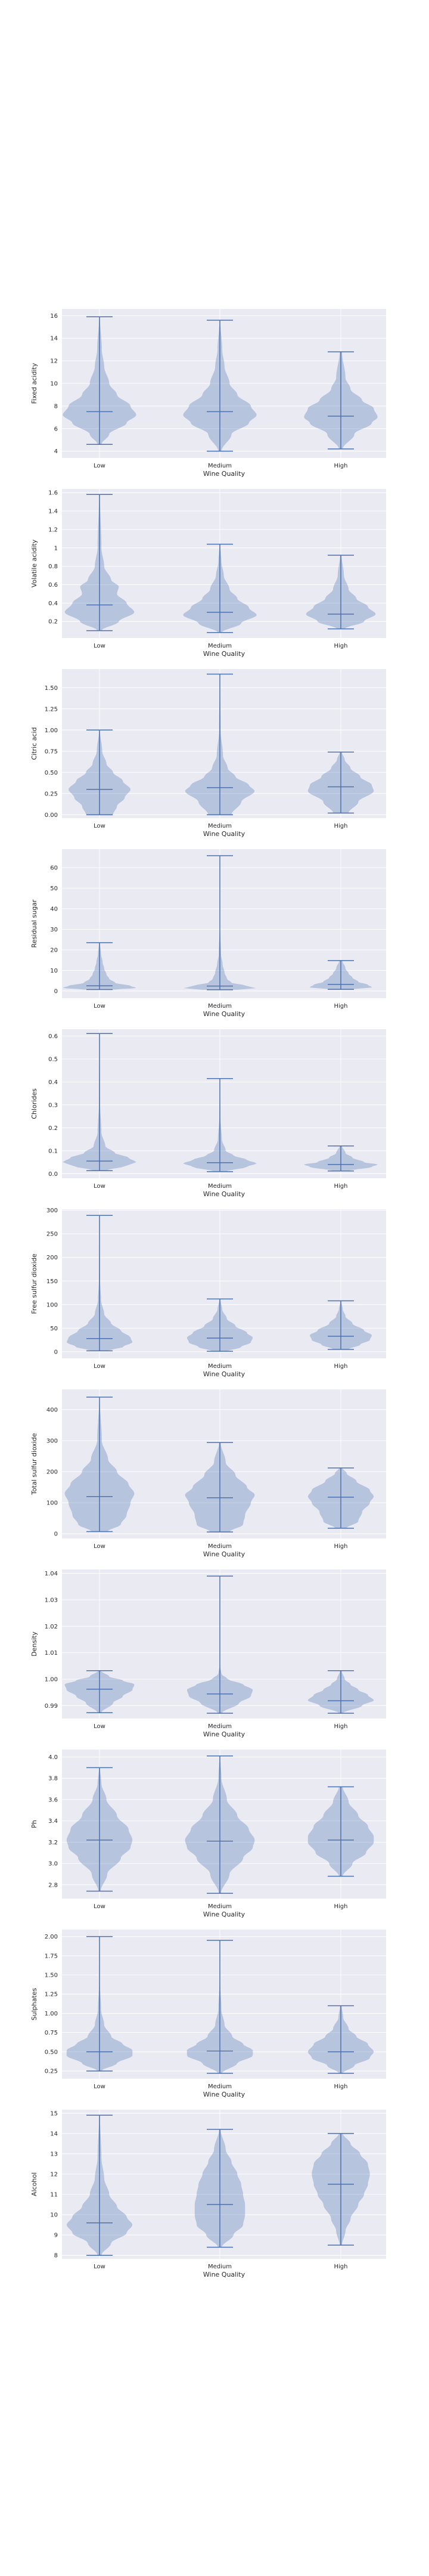 The width and height of the screenshot is (429, 2576). Describe the element at coordinates (53, 1822) in the screenshot. I see `y-tick-label: 3.4` at that location.